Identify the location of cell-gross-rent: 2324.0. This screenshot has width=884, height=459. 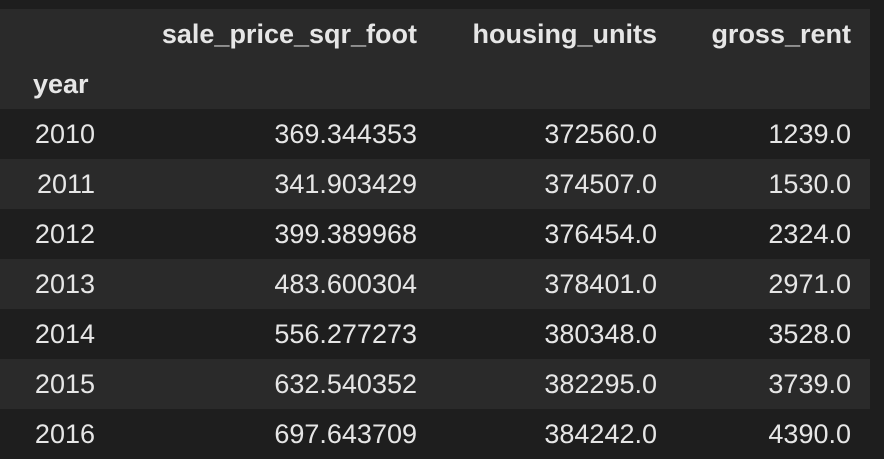
(809, 234).